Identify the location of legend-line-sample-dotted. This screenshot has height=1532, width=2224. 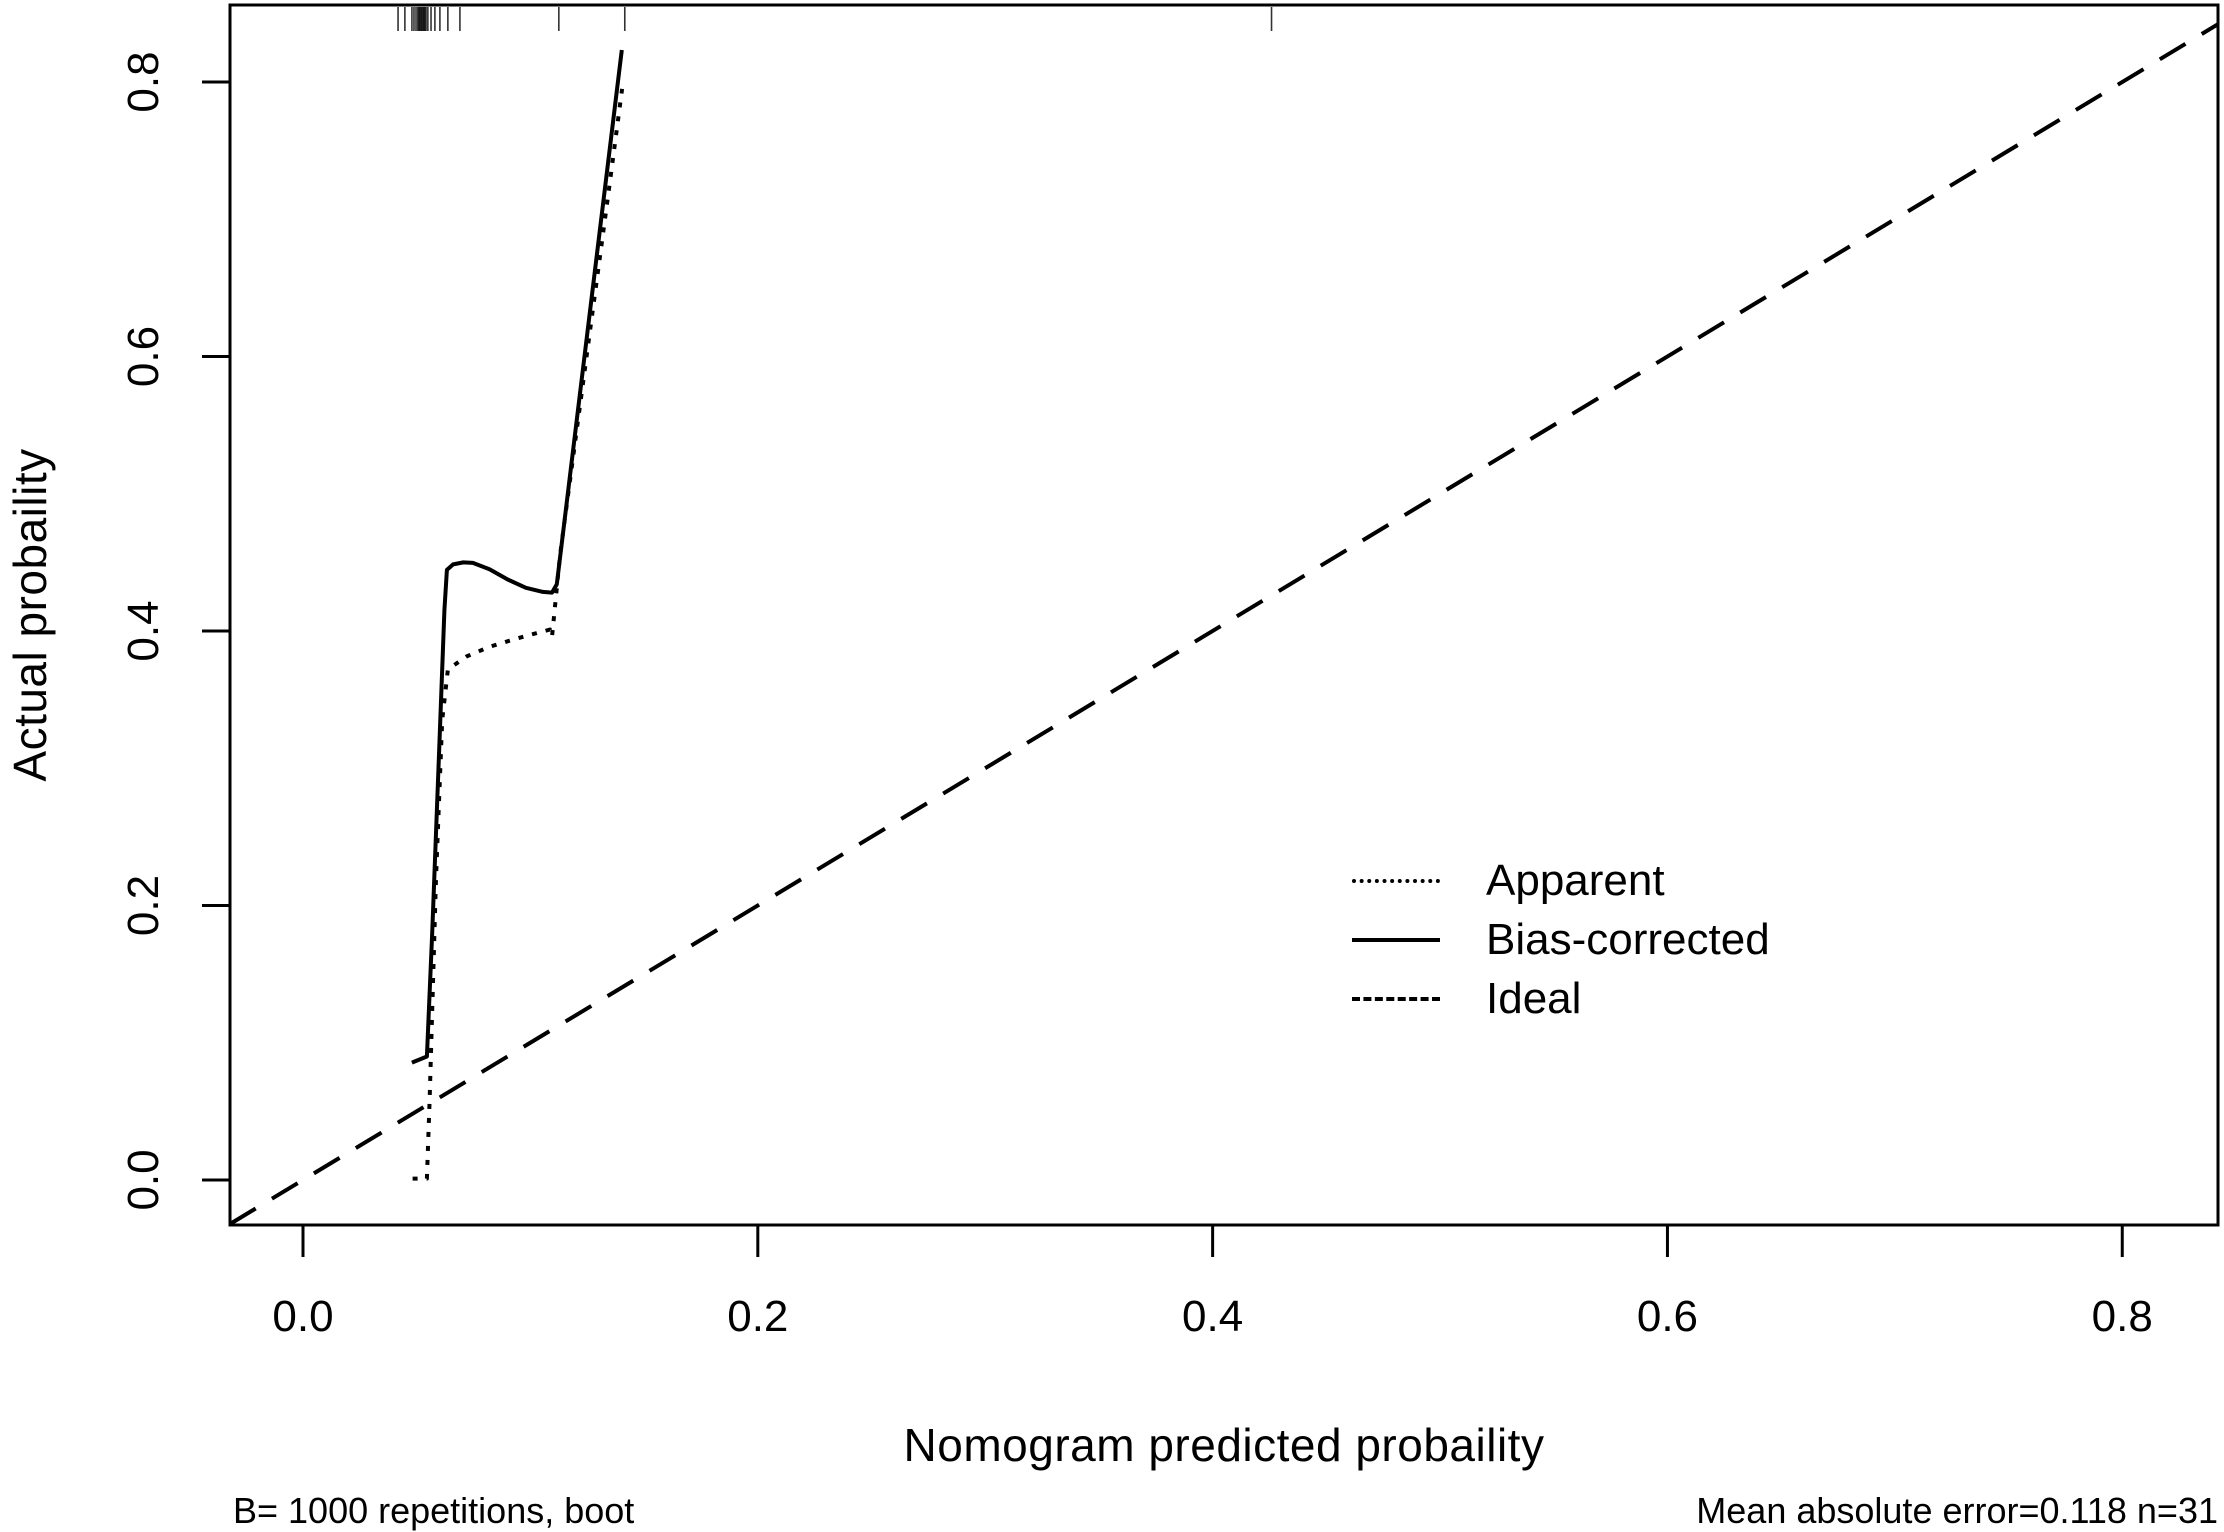
(1396, 880).